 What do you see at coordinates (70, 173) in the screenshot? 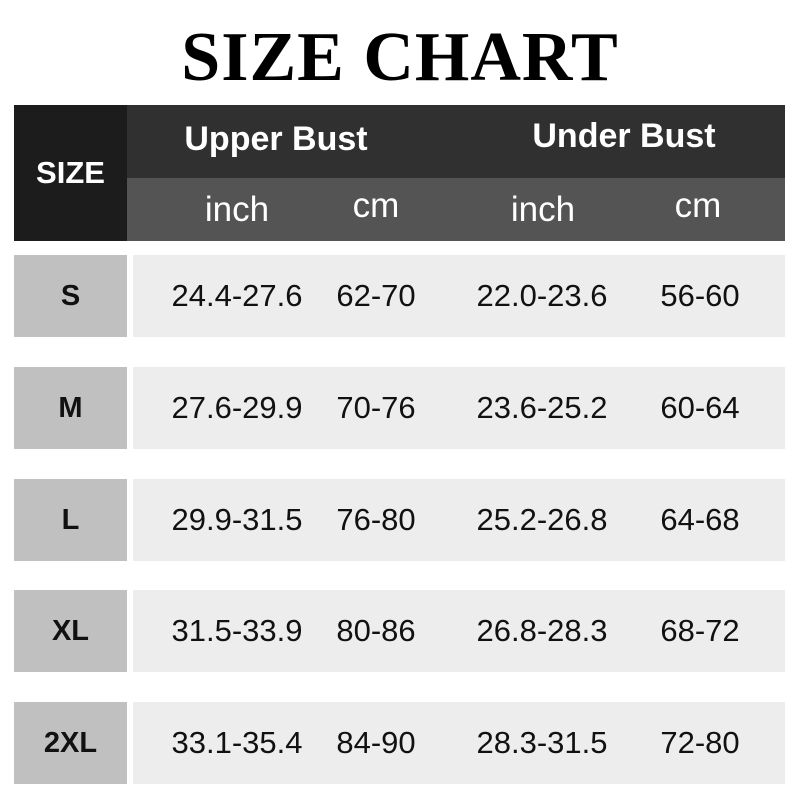
I see `size-header: SIZE` at bounding box center [70, 173].